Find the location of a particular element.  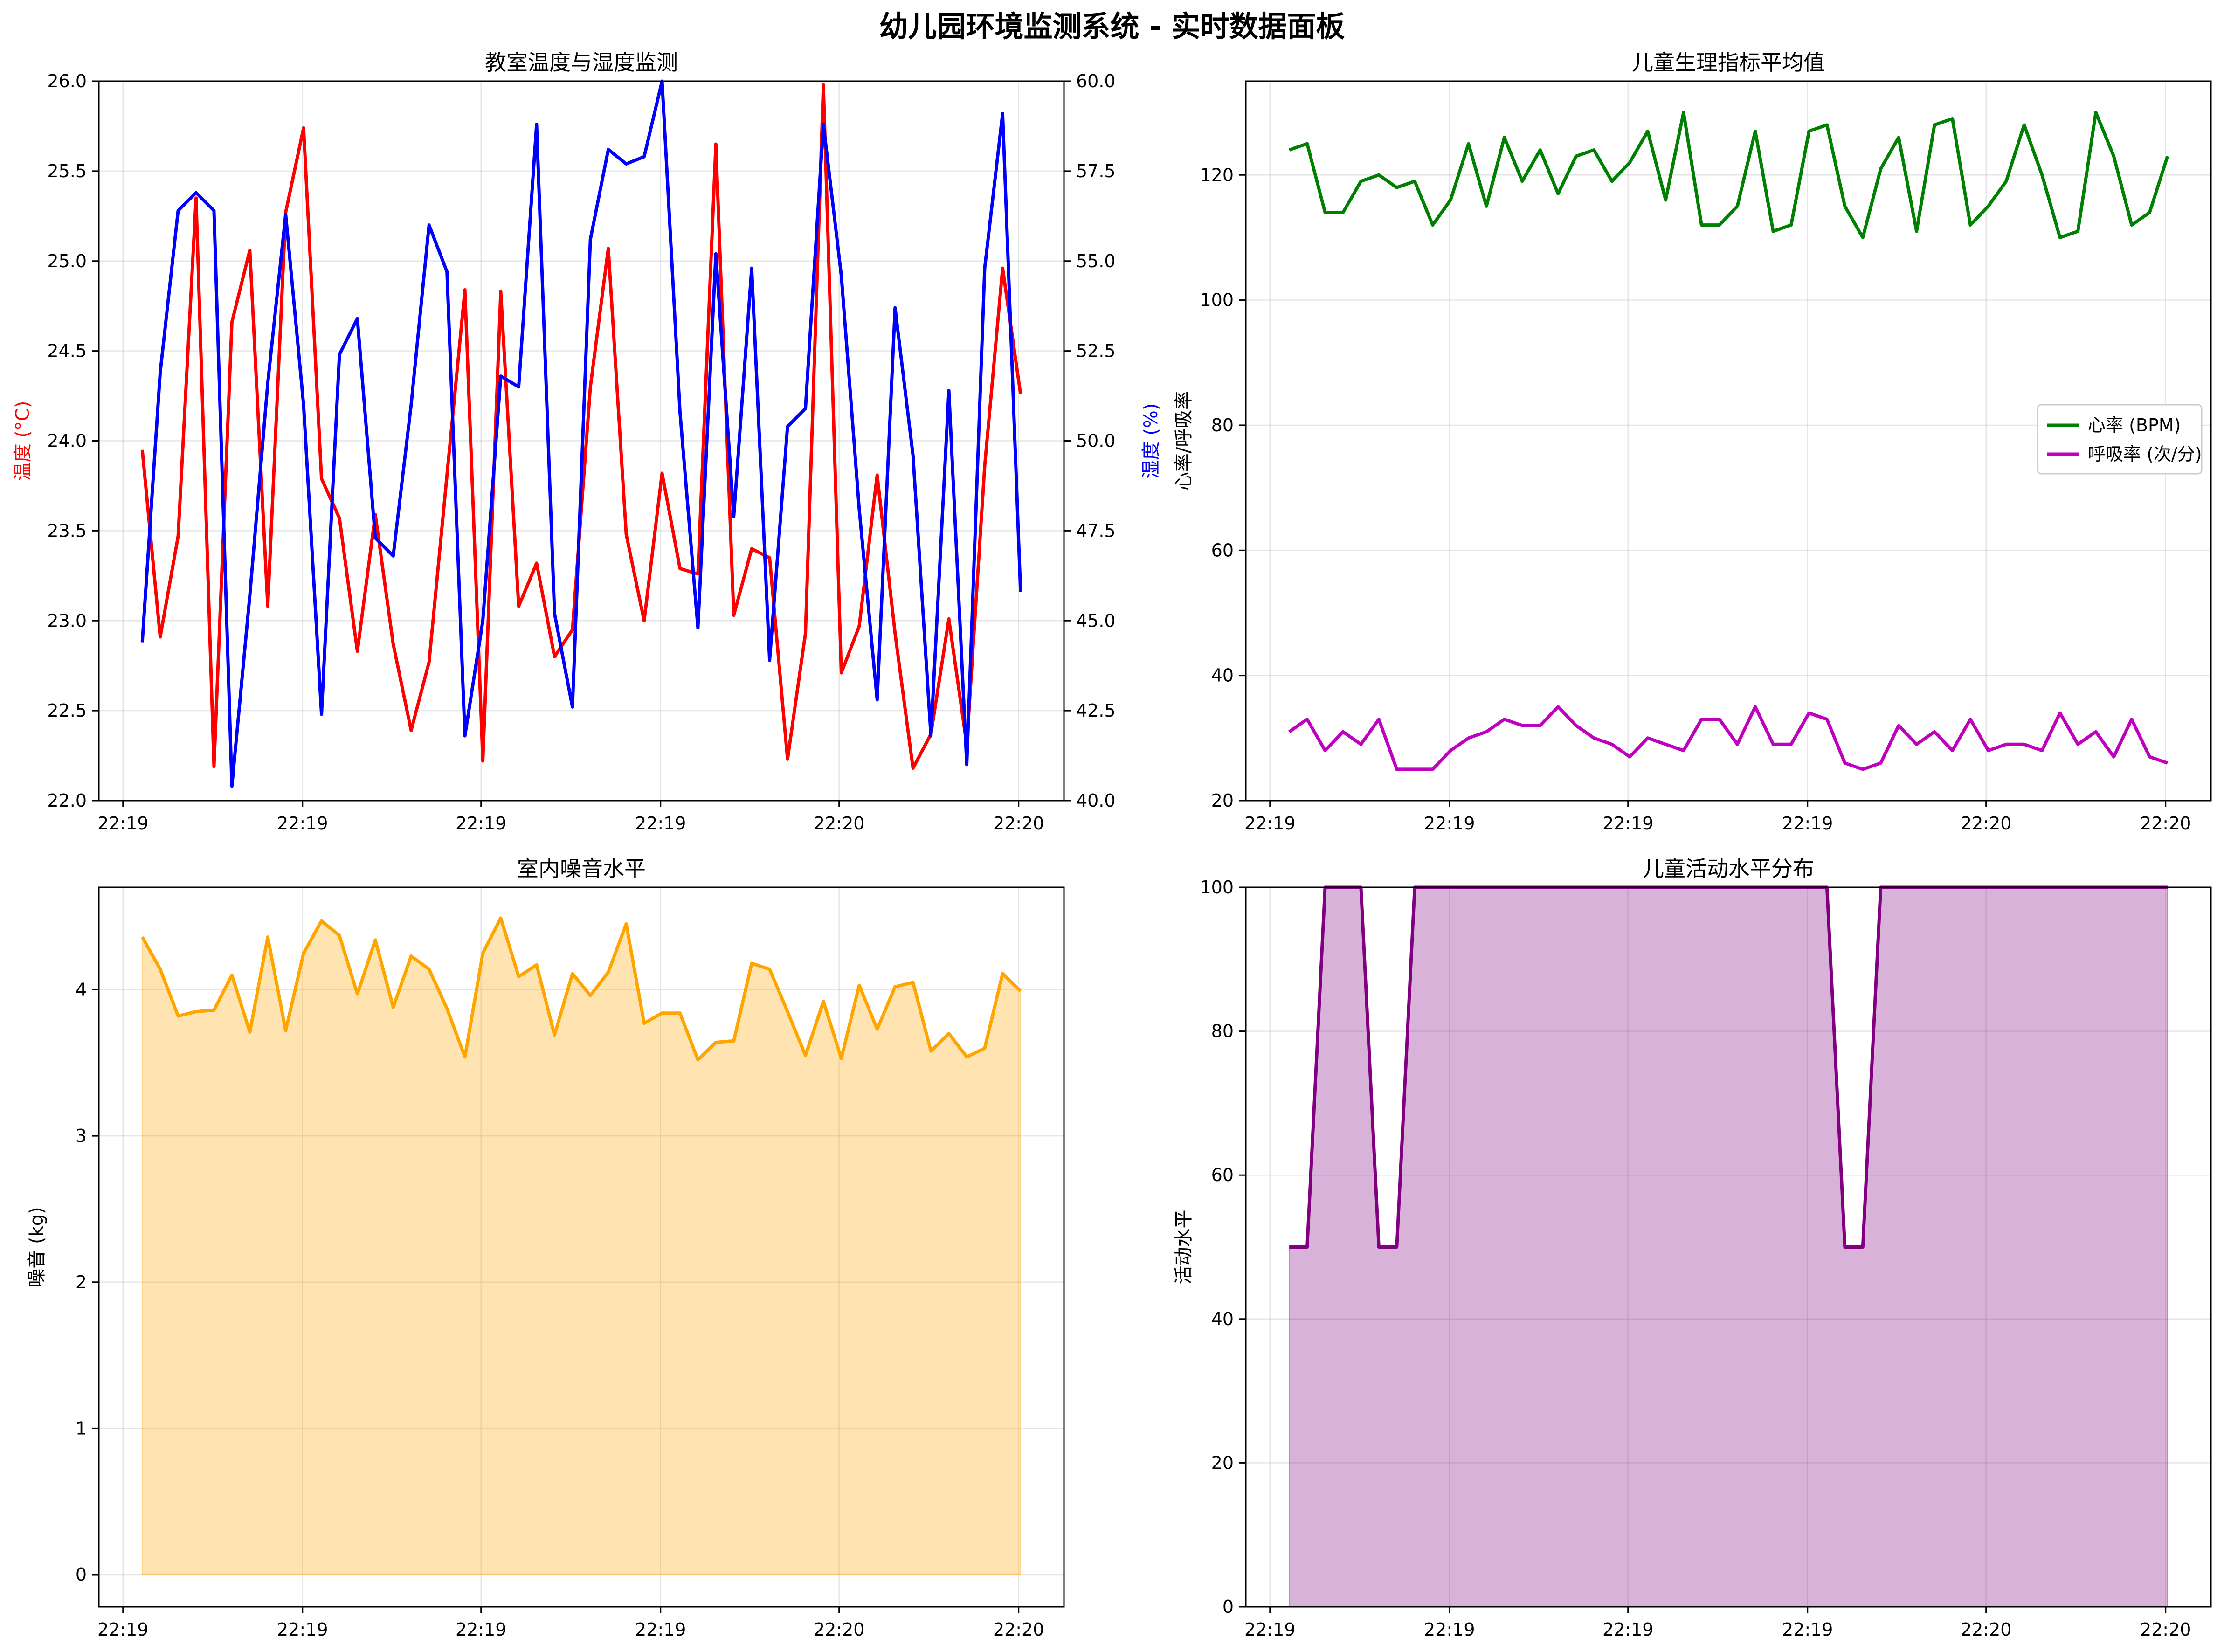

y-right-axis-title: 湿度 (%) is located at coordinates (1151, 441).